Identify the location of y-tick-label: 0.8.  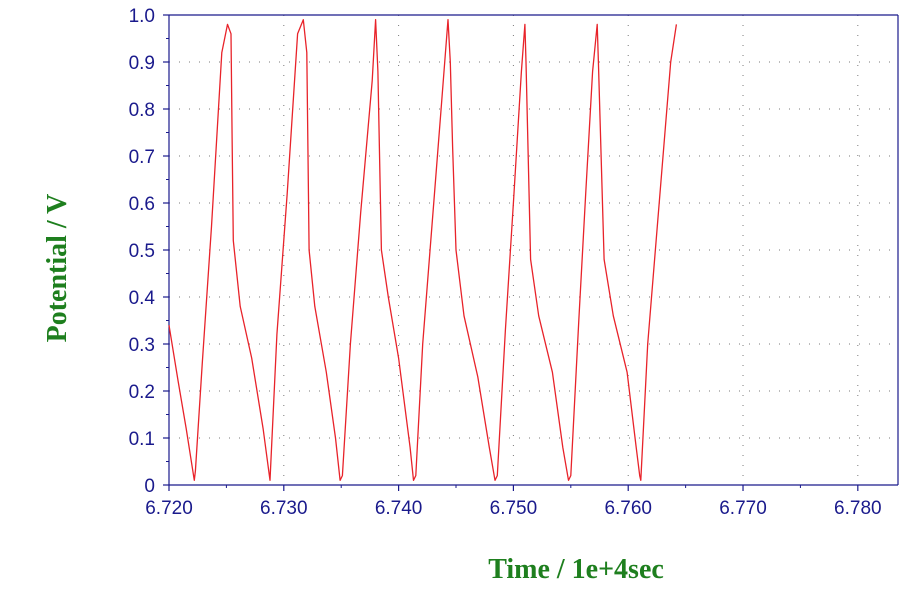
(142, 110).